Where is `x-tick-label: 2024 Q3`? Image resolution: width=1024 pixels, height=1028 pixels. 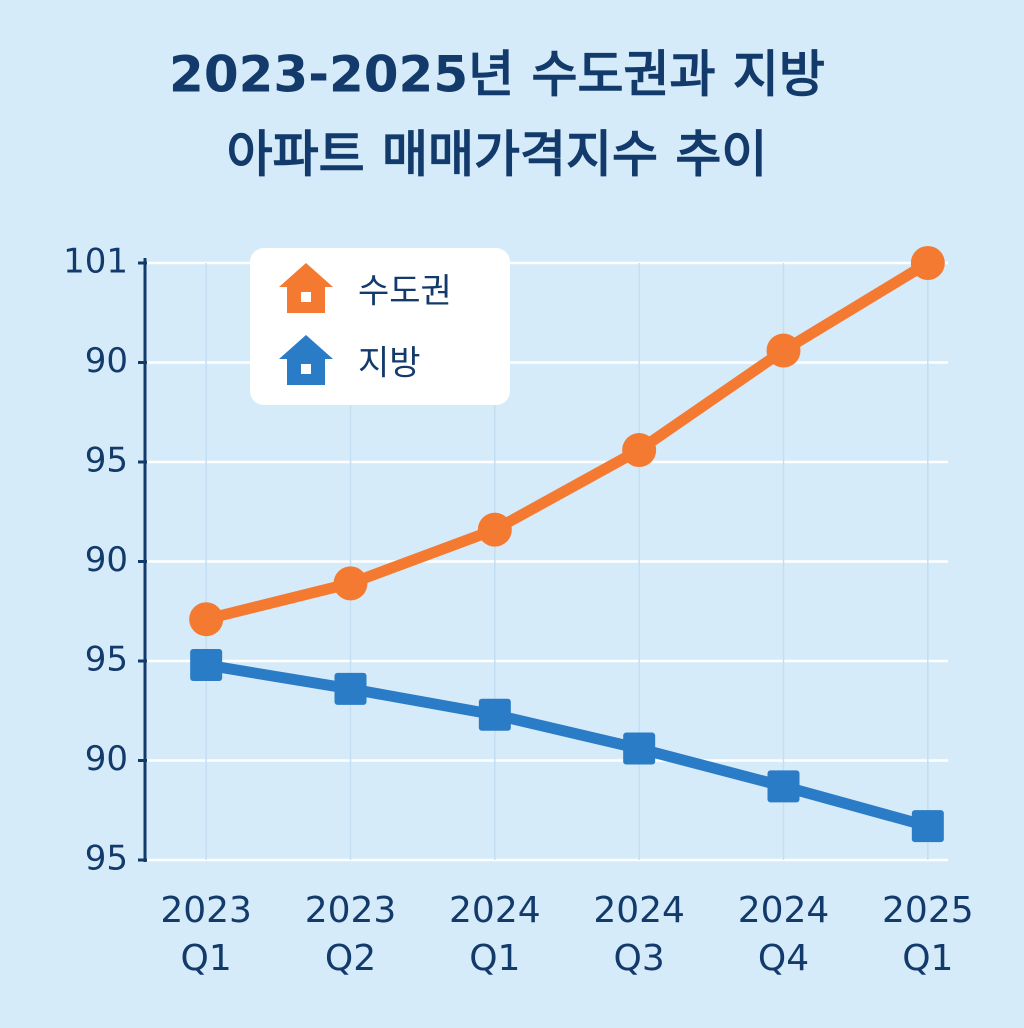 x-tick-label: 2024 Q3 is located at coordinates (639, 934).